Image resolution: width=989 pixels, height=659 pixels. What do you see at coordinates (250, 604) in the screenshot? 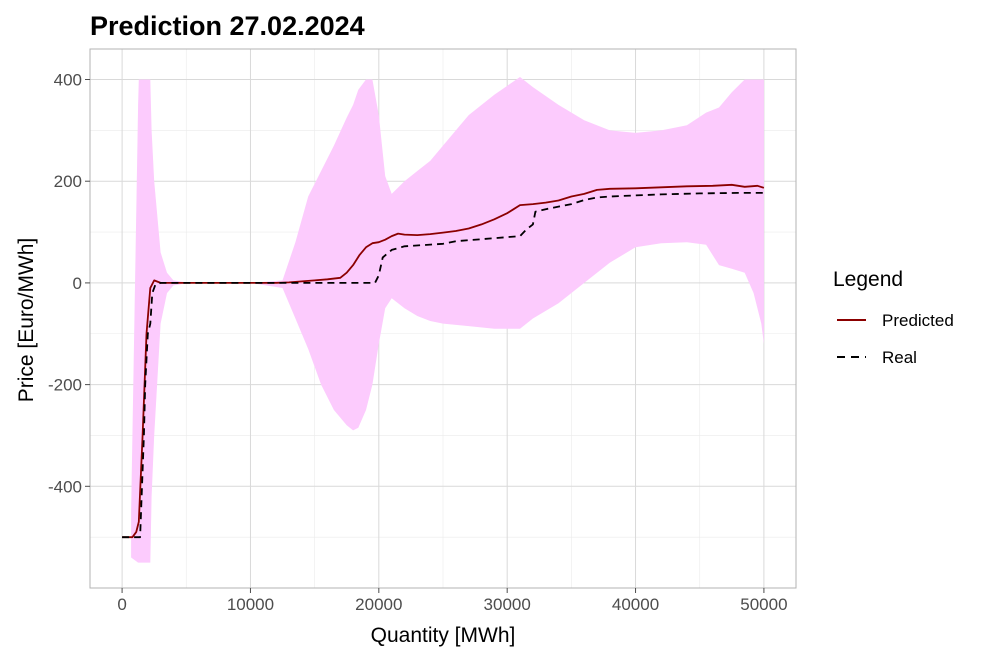
I see `x-tick-label: 10000` at bounding box center [250, 604].